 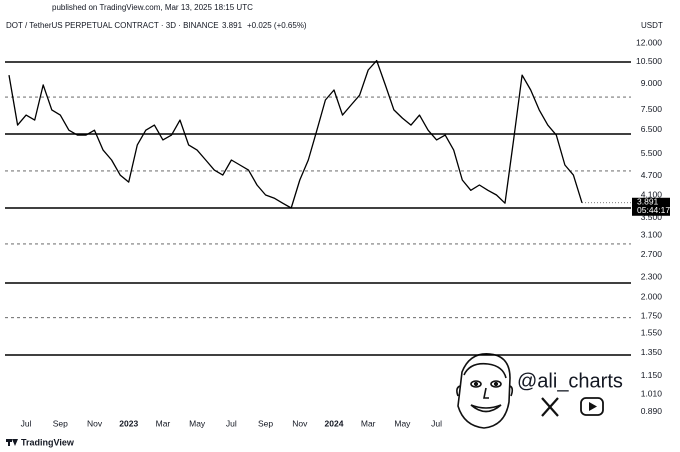 What do you see at coordinates (485, 391) in the screenshot?
I see `watermark-face` at bounding box center [485, 391].